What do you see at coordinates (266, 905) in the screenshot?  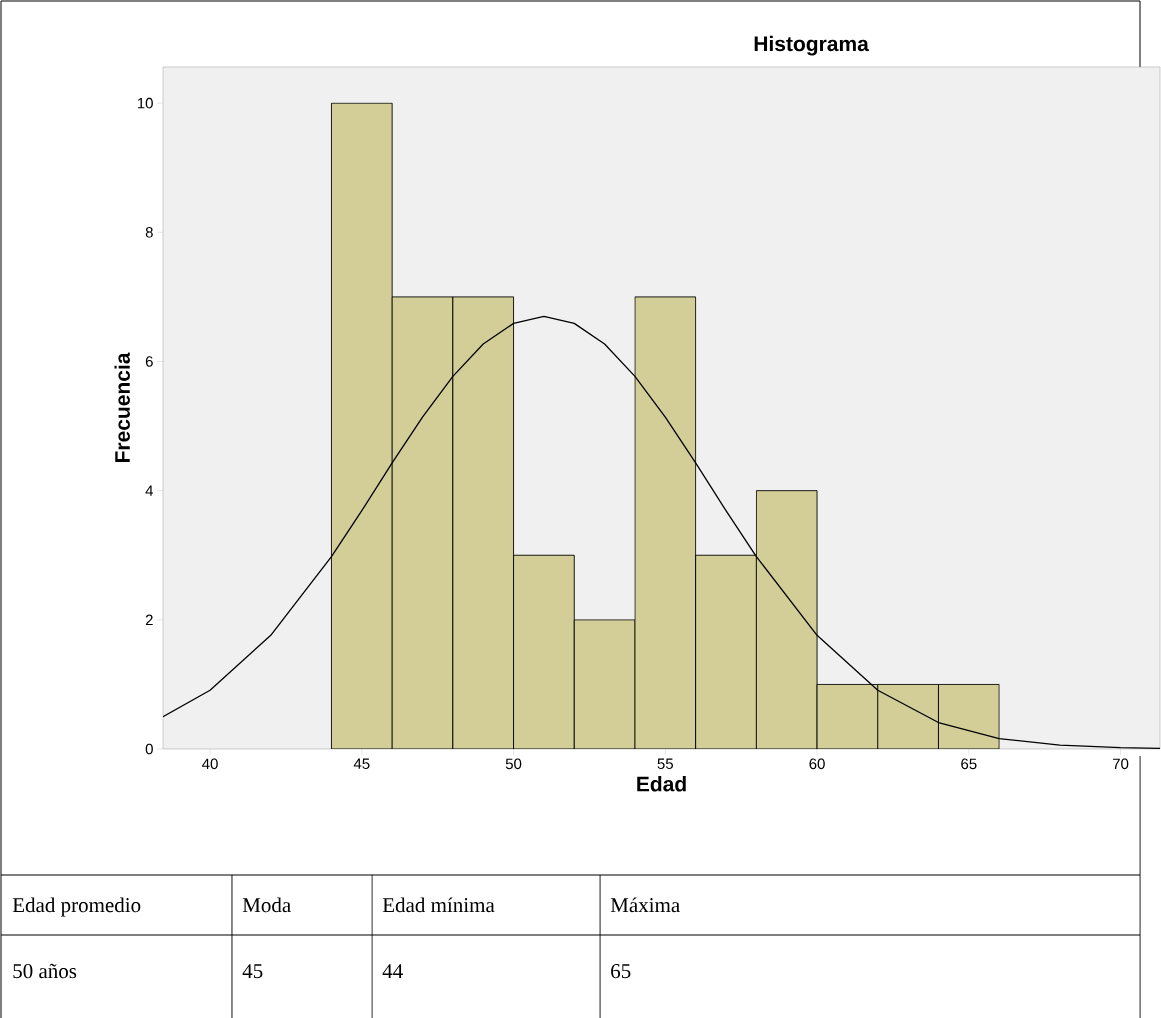 I see `text: Moda` at bounding box center [266, 905].